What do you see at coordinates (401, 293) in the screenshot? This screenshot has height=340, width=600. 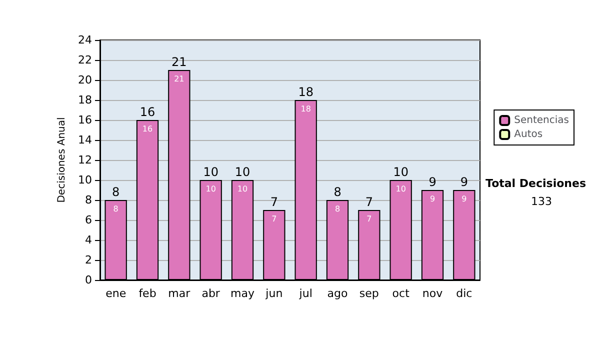 I see `x-tick-label: oct` at bounding box center [401, 293].